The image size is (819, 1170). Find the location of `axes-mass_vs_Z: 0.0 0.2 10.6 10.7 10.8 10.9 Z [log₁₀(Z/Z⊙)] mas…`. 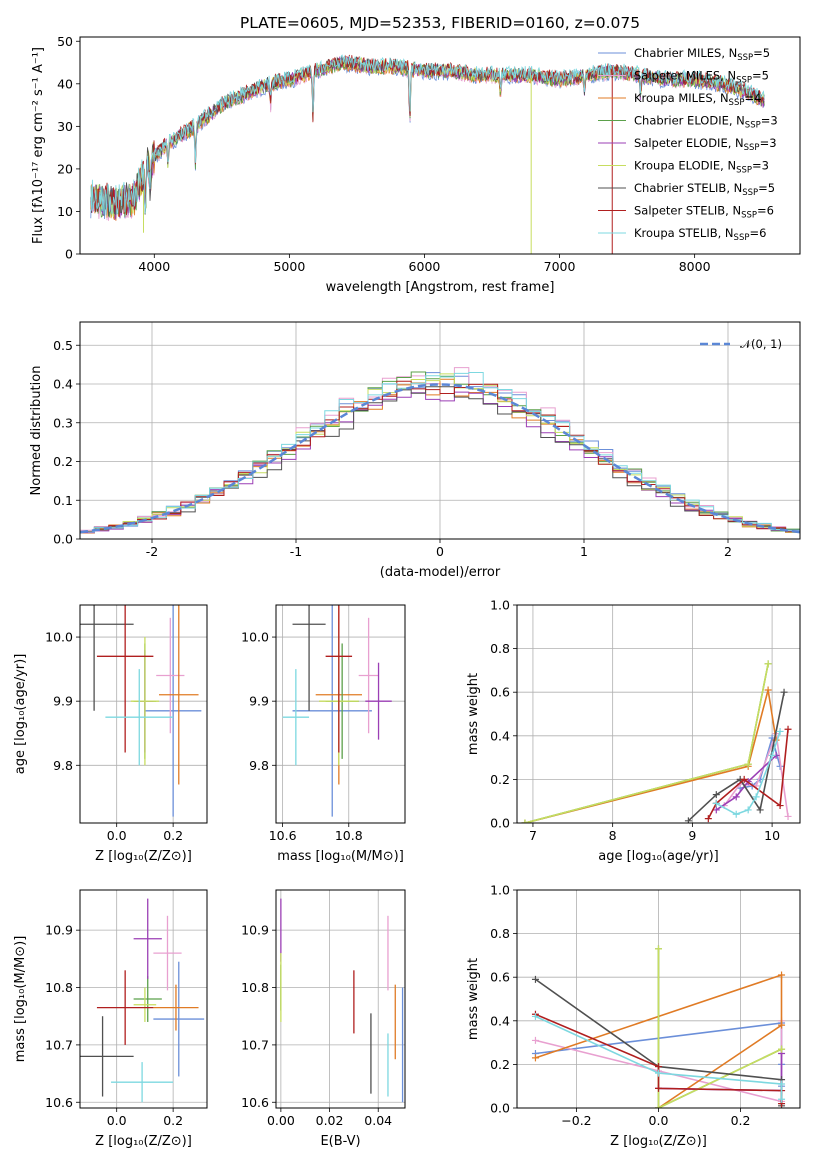

axes-mass_vs_Z: 0.0 0.2 10.6 10.7 10.8 10.9 Z [log₁₀(Z/Z⊙)] mas… is located at coordinates (110, 1019).